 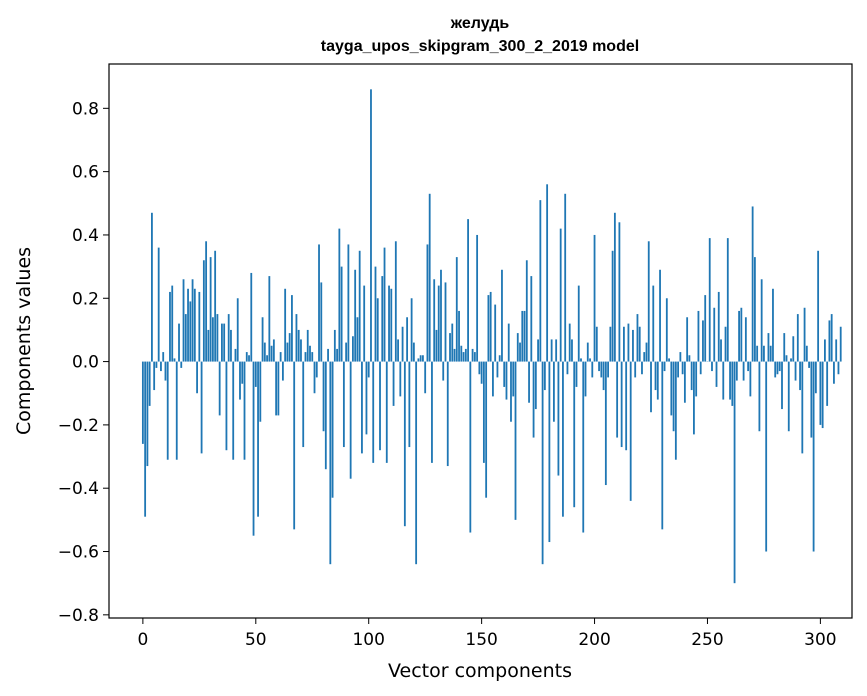 I want to click on y-tick-label: 0.2, so click(x=85, y=299).